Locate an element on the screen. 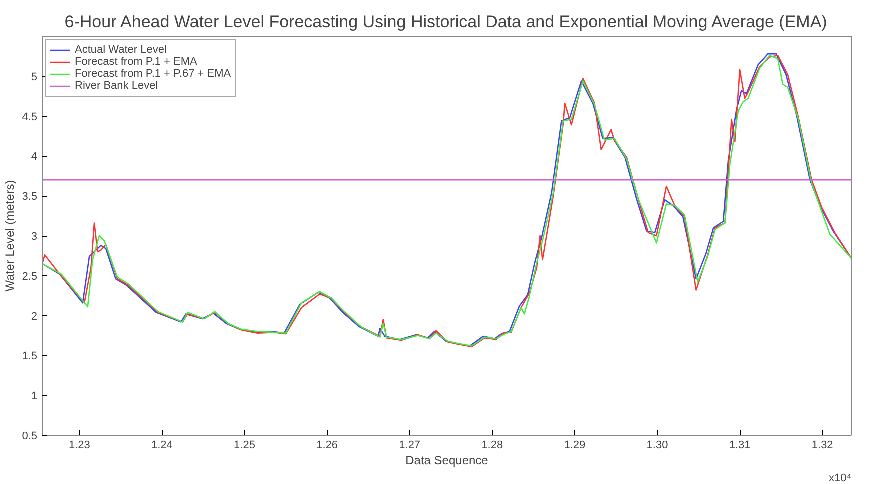 This screenshot has width=873, height=484. legend-label: River Bank Level is located at coordinates (116, 86).